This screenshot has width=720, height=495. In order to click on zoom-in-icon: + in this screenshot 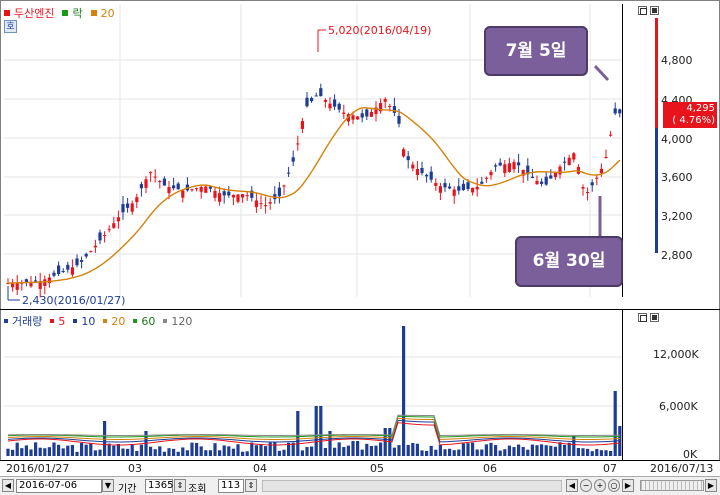, I will do `click(600, 485)`.